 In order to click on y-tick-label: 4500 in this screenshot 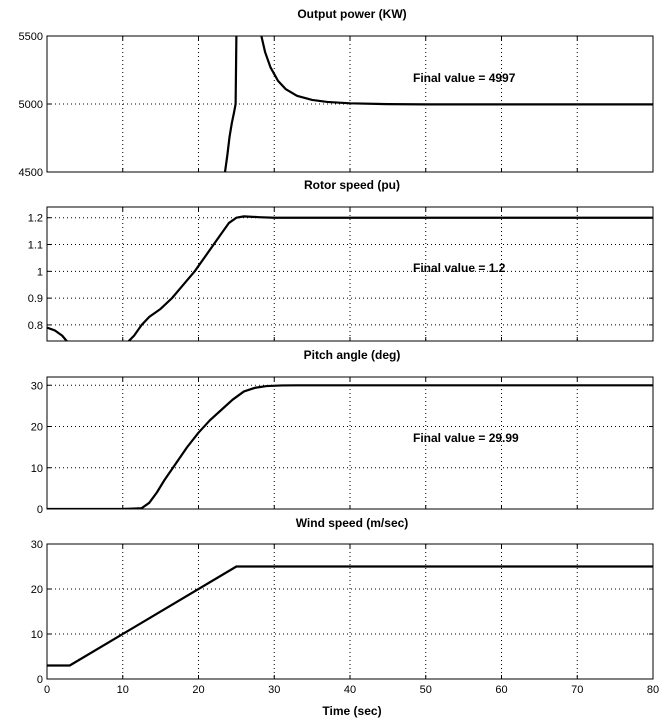, I will do `click(31, 173)`.